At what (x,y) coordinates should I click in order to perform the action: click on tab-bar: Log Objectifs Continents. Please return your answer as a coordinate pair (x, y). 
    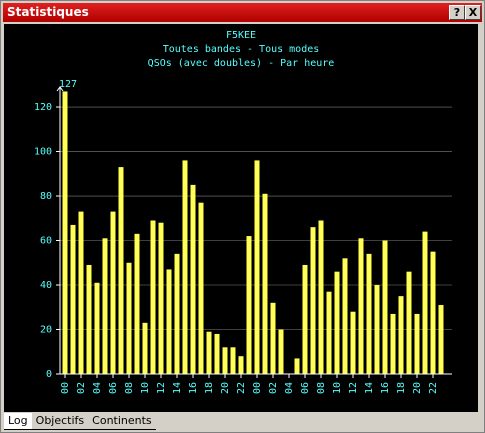
    Looking at the image, I should click on (80, 421).